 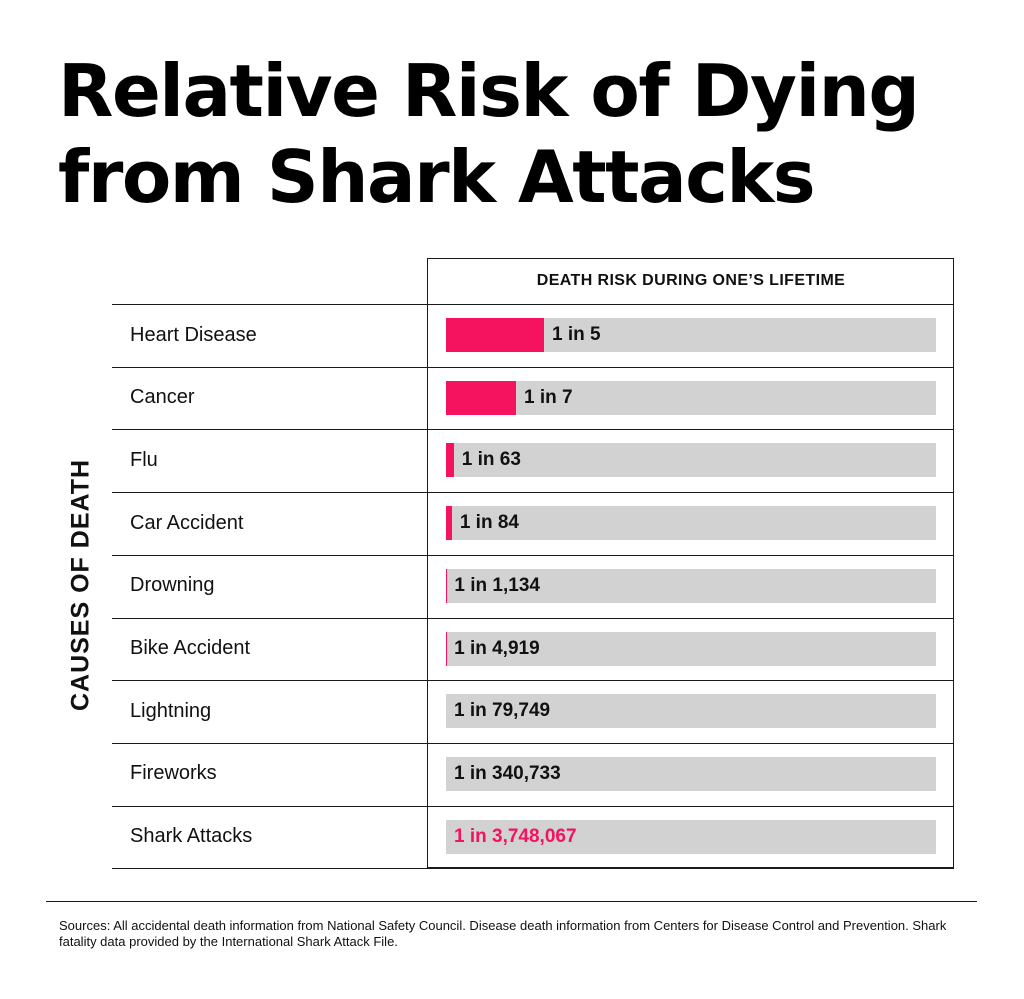 I want to click on bar-value-label: 1 in 84, so click(x=489, y=523).